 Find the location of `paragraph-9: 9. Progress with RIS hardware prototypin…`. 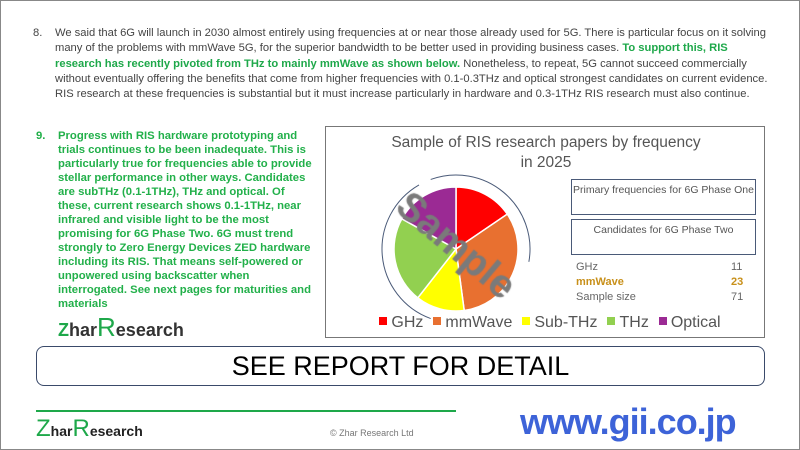

paragraph-9: 9. Progress with RIS hardware prototypin… is located at coordinates (176, 220).